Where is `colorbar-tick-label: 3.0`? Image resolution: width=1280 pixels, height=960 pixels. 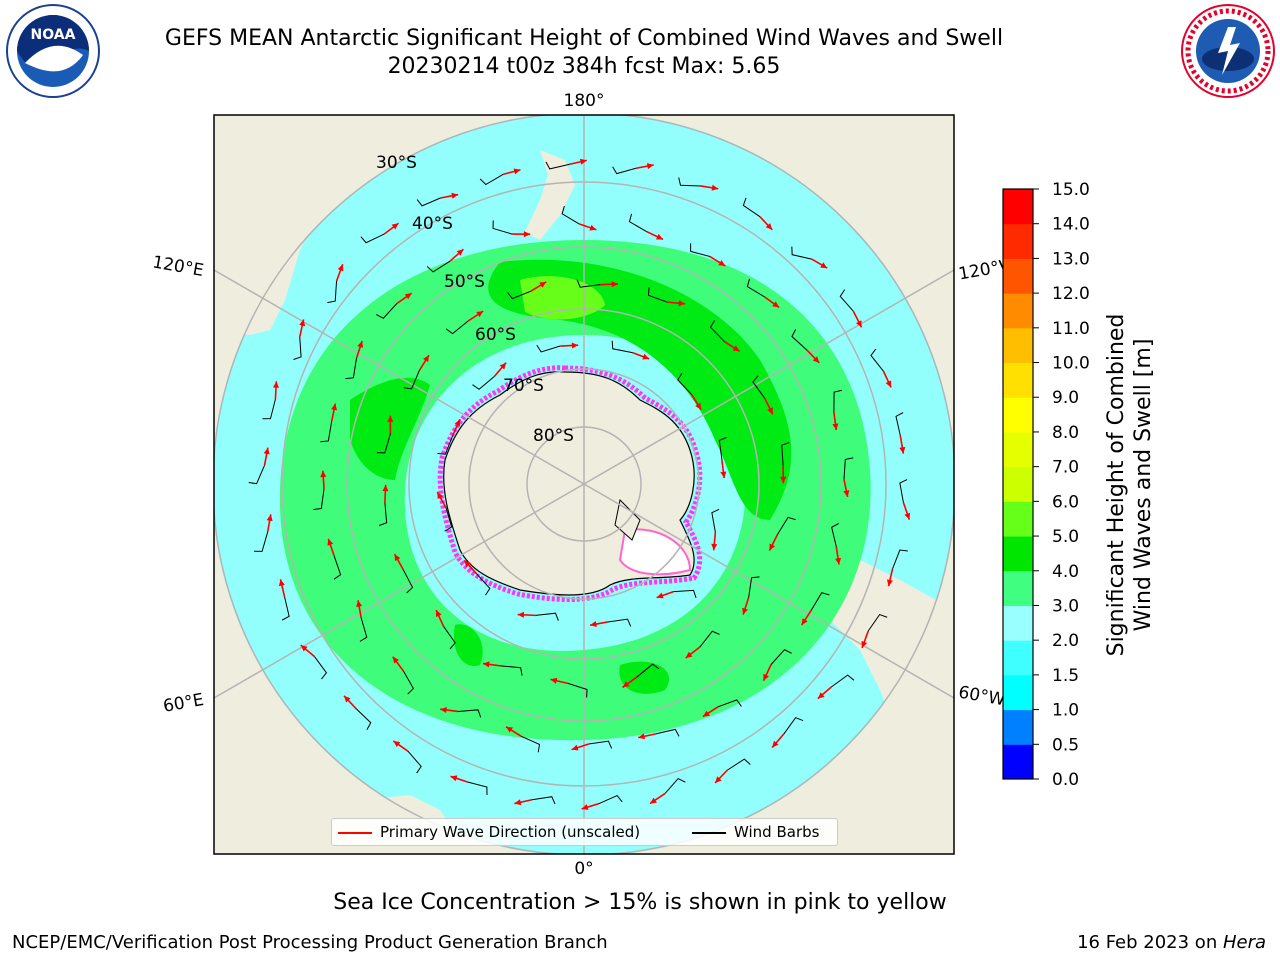 colorbar-tick-label: 3.0 is located at coordinates (1065, 606).